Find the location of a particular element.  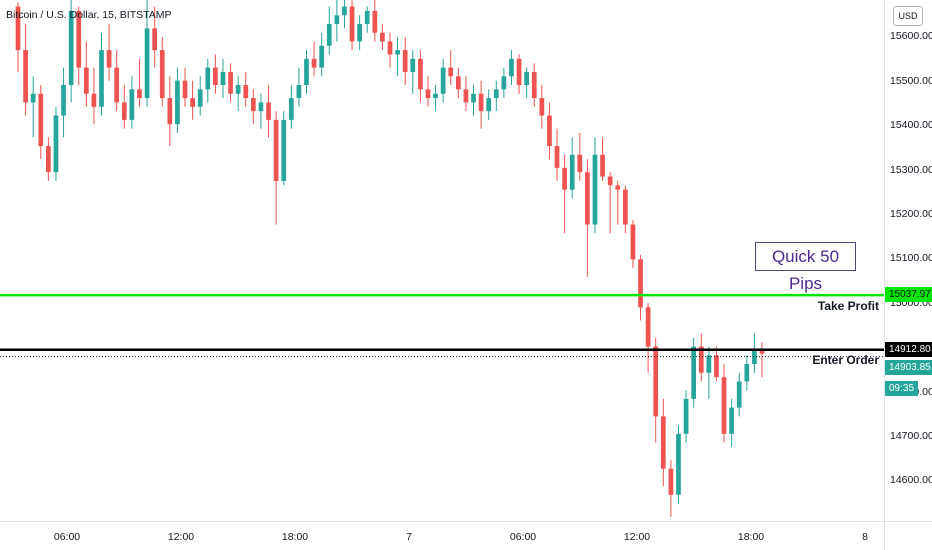

time-axis: 06:00 12:00 18:00 7 06:00 12:00 18:00 8 is located at coordinates (461, 537).